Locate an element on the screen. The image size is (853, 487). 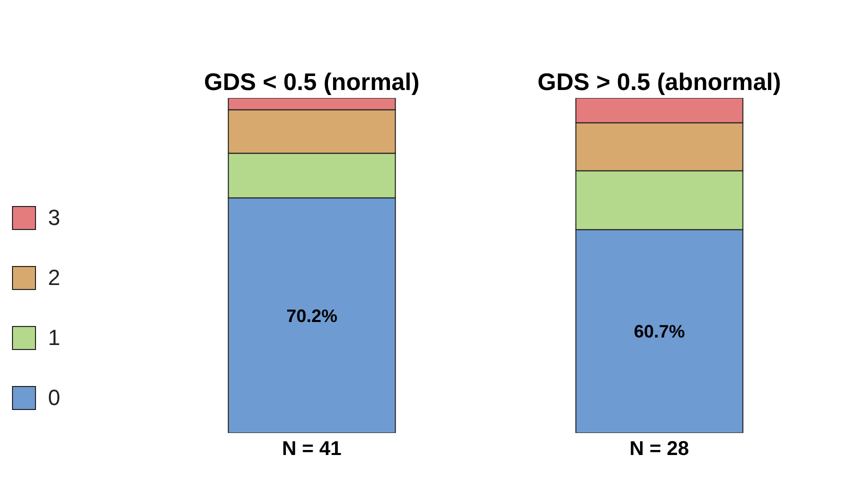
legend-label: 3 is located at coordinates (54, 218).